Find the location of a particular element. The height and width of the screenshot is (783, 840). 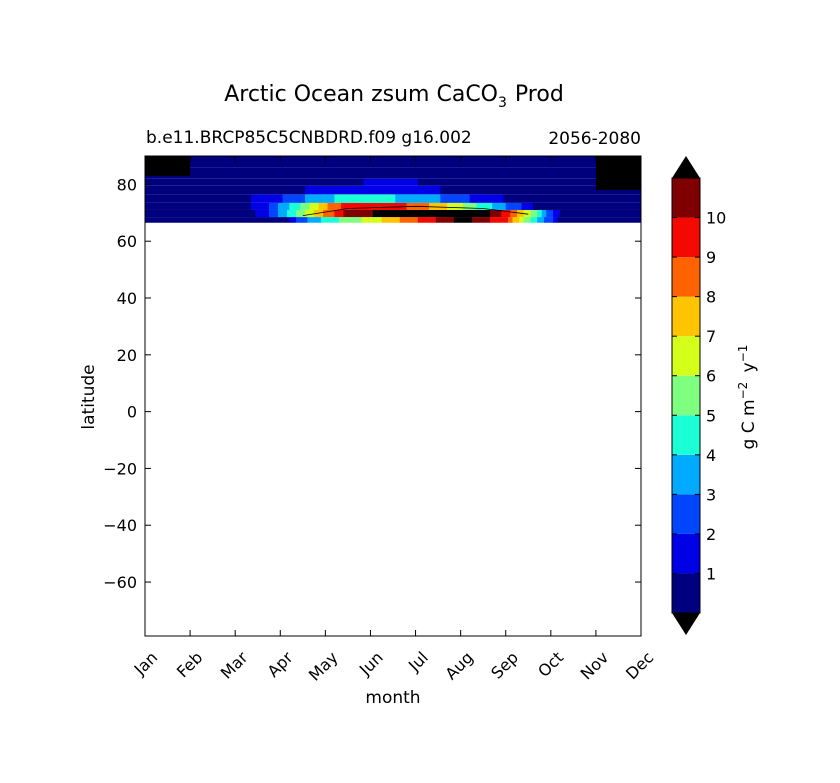

x-tick-label: Jun is located at coordinates (371, 664).